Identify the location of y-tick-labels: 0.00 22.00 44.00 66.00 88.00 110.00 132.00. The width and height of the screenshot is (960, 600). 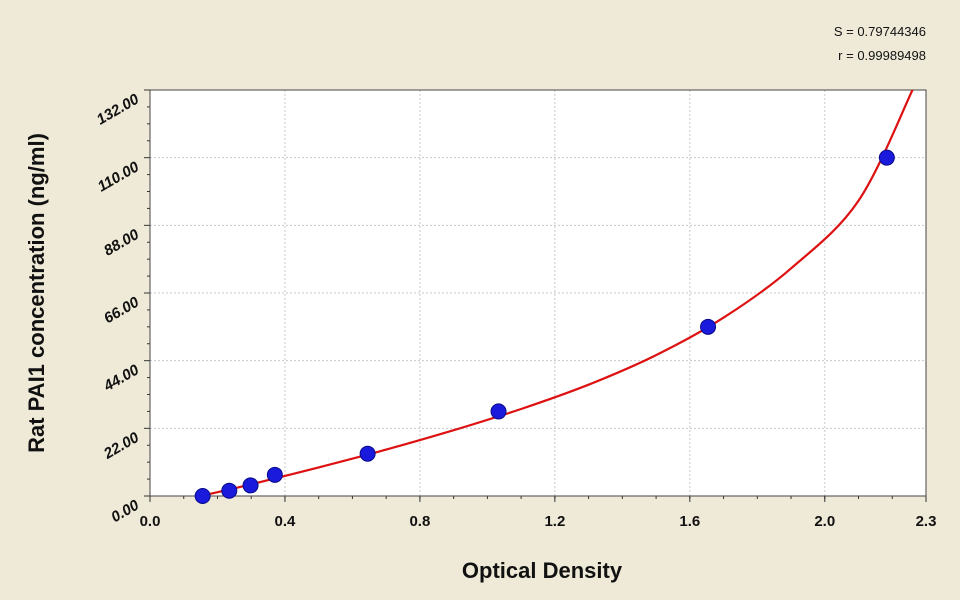
(118, 308).